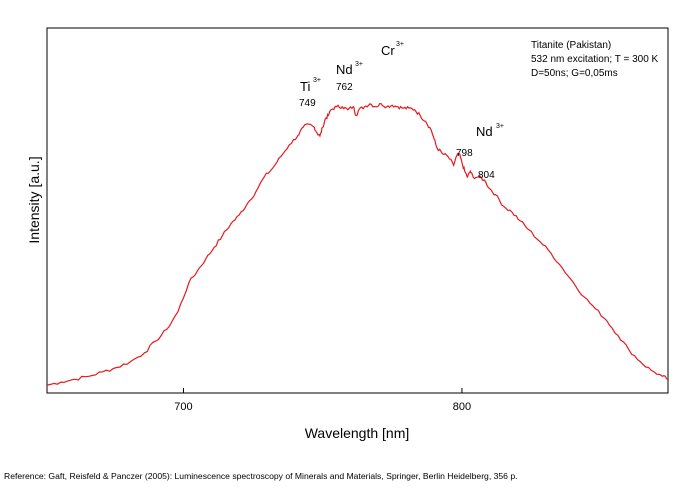 The height and width of the screenshot is (489, 700). I want to click on info-sample: Titanite (Pakistan), so click(571, 45).